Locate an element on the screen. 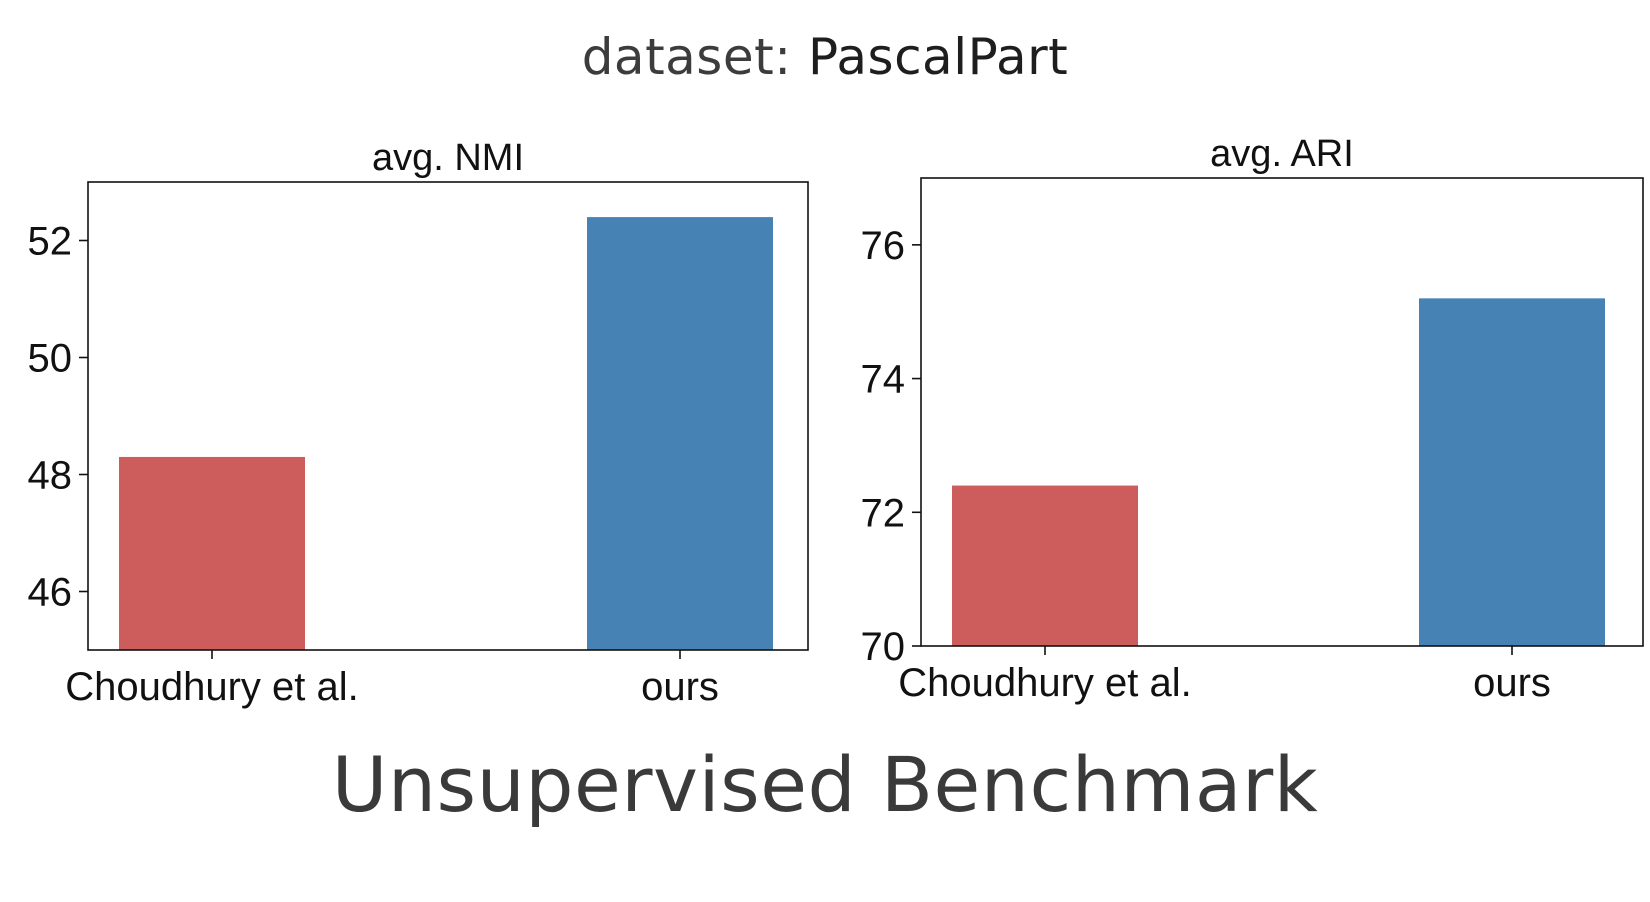 The image size is (1650, 902). y-tick-label: 48 is located at coordinates (50, 476).